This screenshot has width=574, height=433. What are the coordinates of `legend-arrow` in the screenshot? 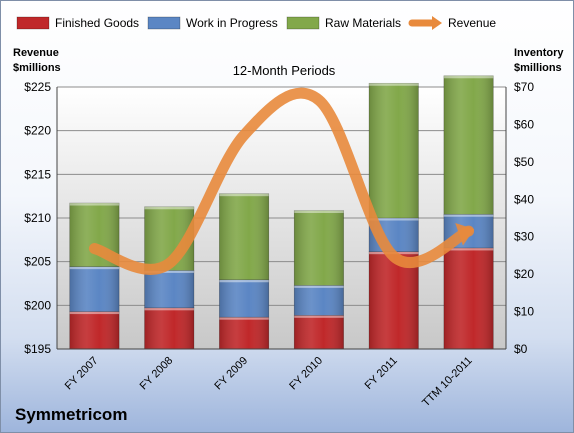 It's located at (437, 23).